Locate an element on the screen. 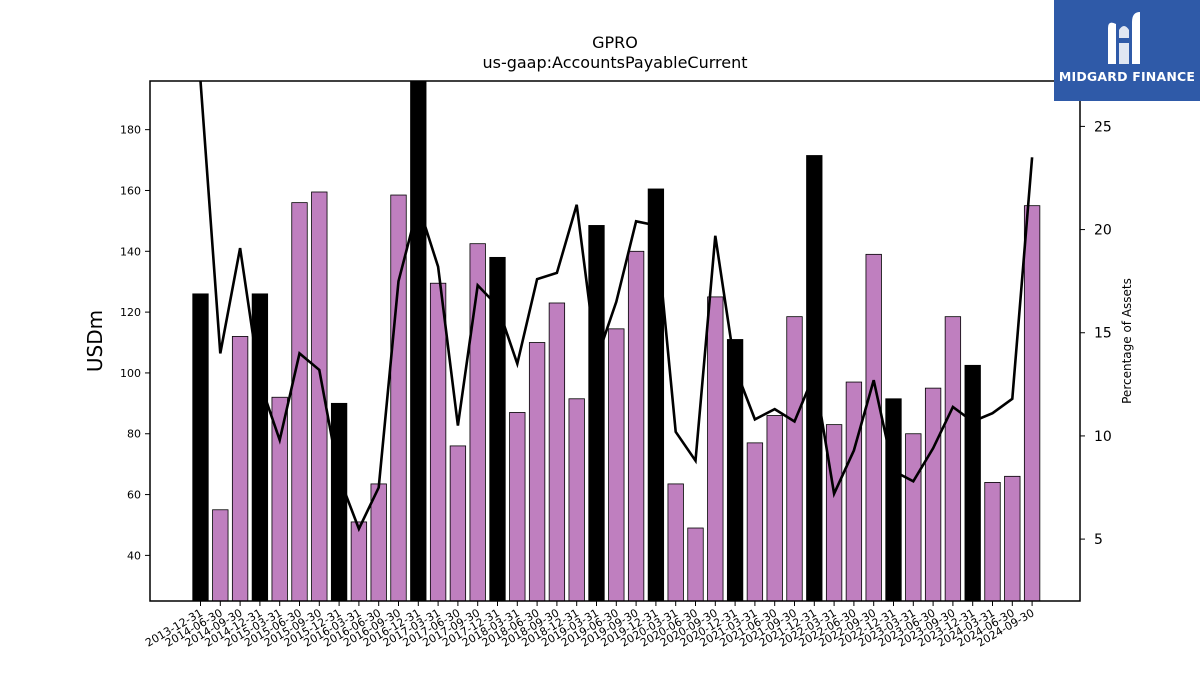 This screenshot has height=675, width=1200. right-axis: 5 10 15 20 25 is located at coordinates (1096, 333).